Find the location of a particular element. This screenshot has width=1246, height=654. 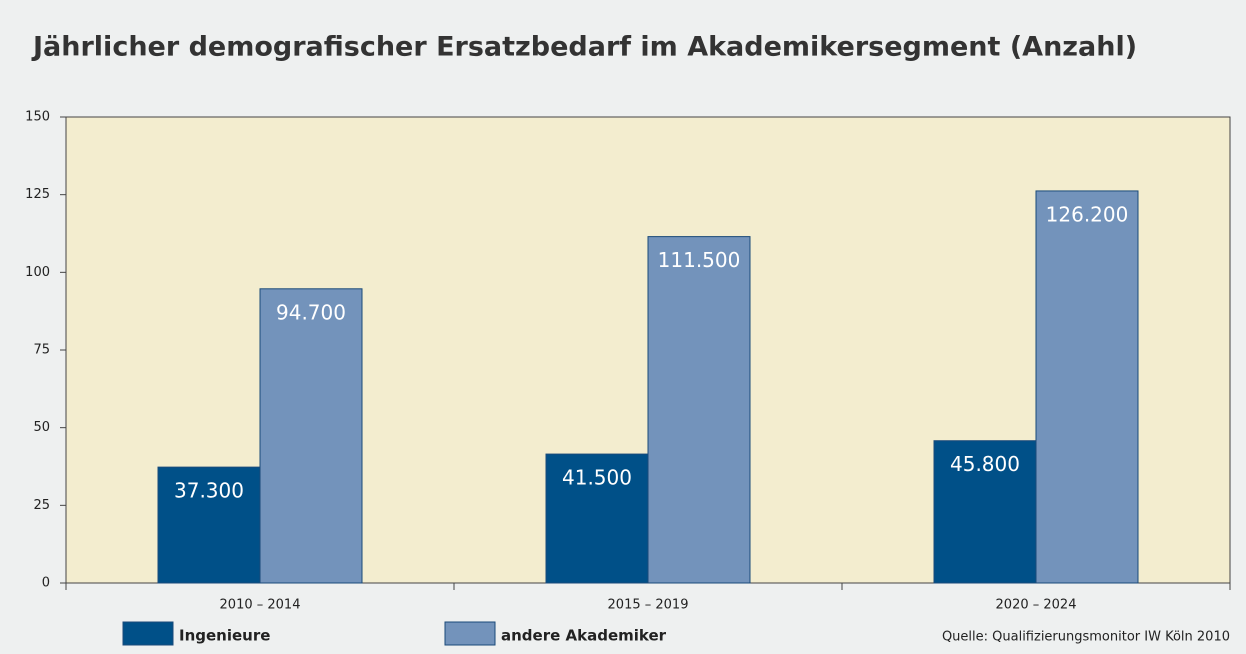

data-label: 45.800 is located at coordinates (985, 464).